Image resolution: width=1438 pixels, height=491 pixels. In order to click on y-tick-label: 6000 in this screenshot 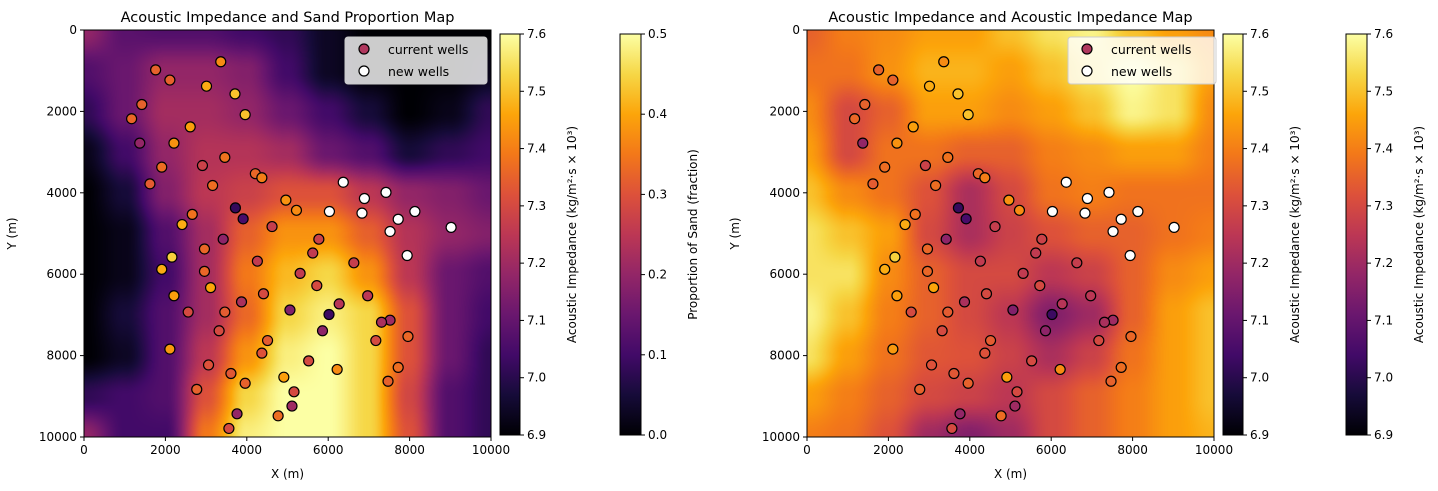, I will do `click(61, 274)`.